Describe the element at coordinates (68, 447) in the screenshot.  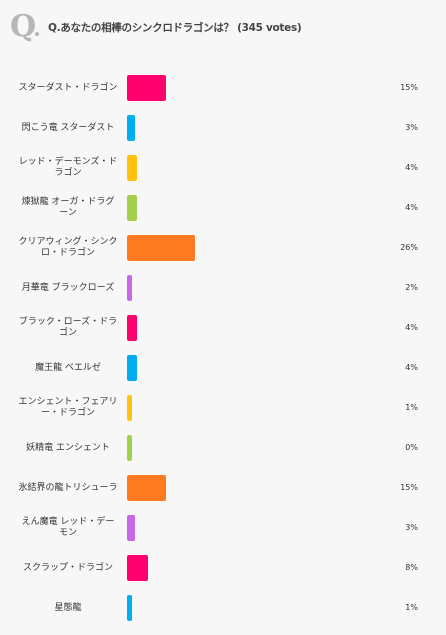
I see `option-label: 妖精竜 エンシェント` at that location.